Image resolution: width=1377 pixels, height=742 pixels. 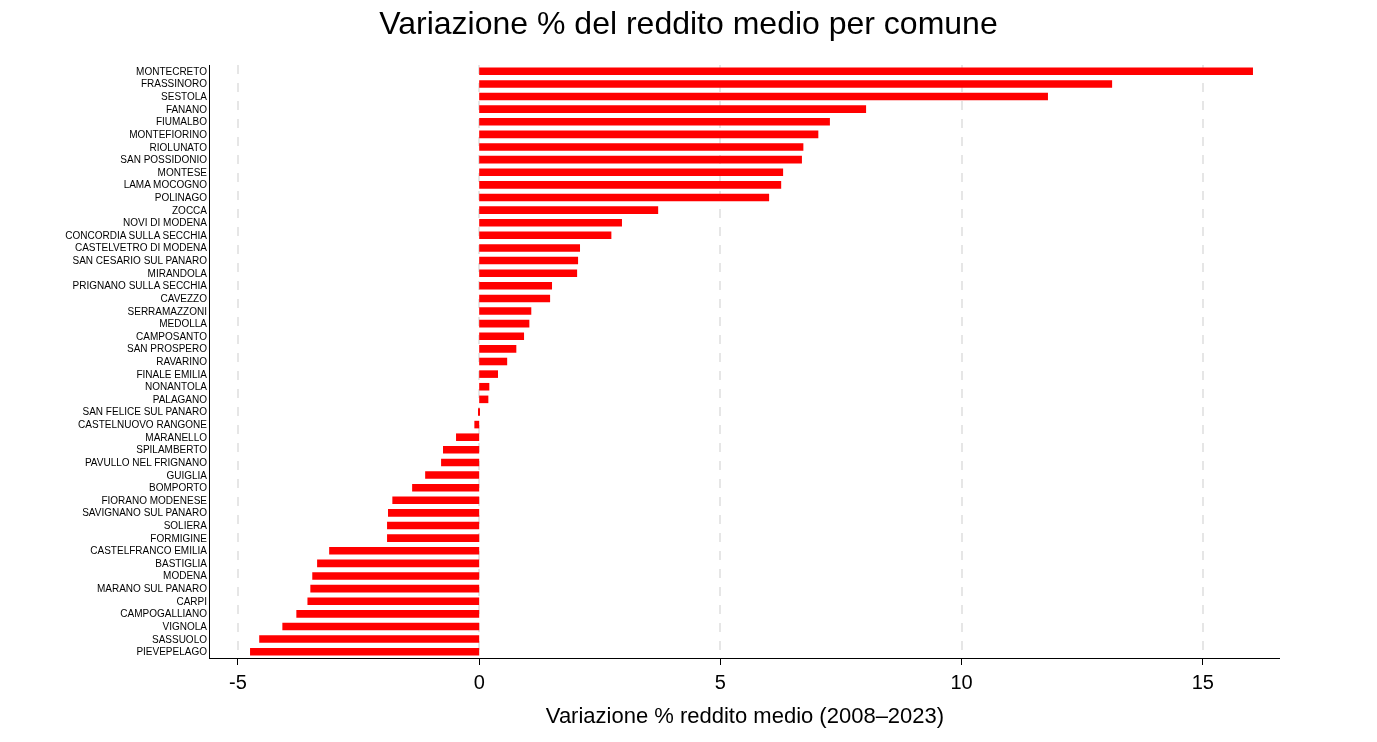 I want to click on y-tick-label: CAMPOSANTO, so click(x=172, y=336).